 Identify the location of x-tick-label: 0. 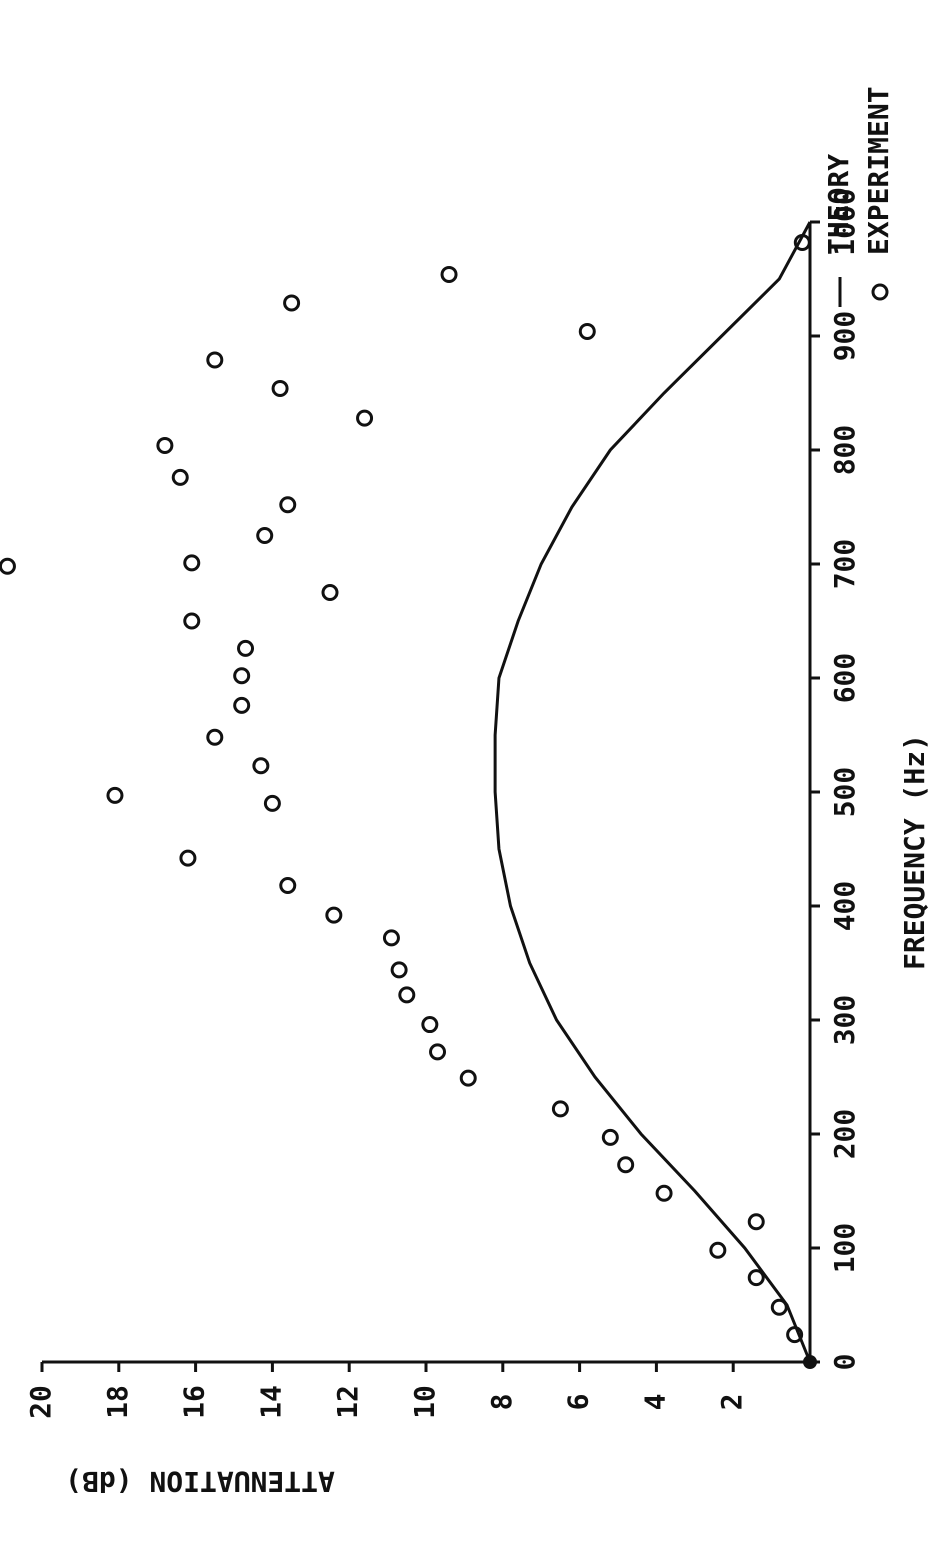
(844, 1362).